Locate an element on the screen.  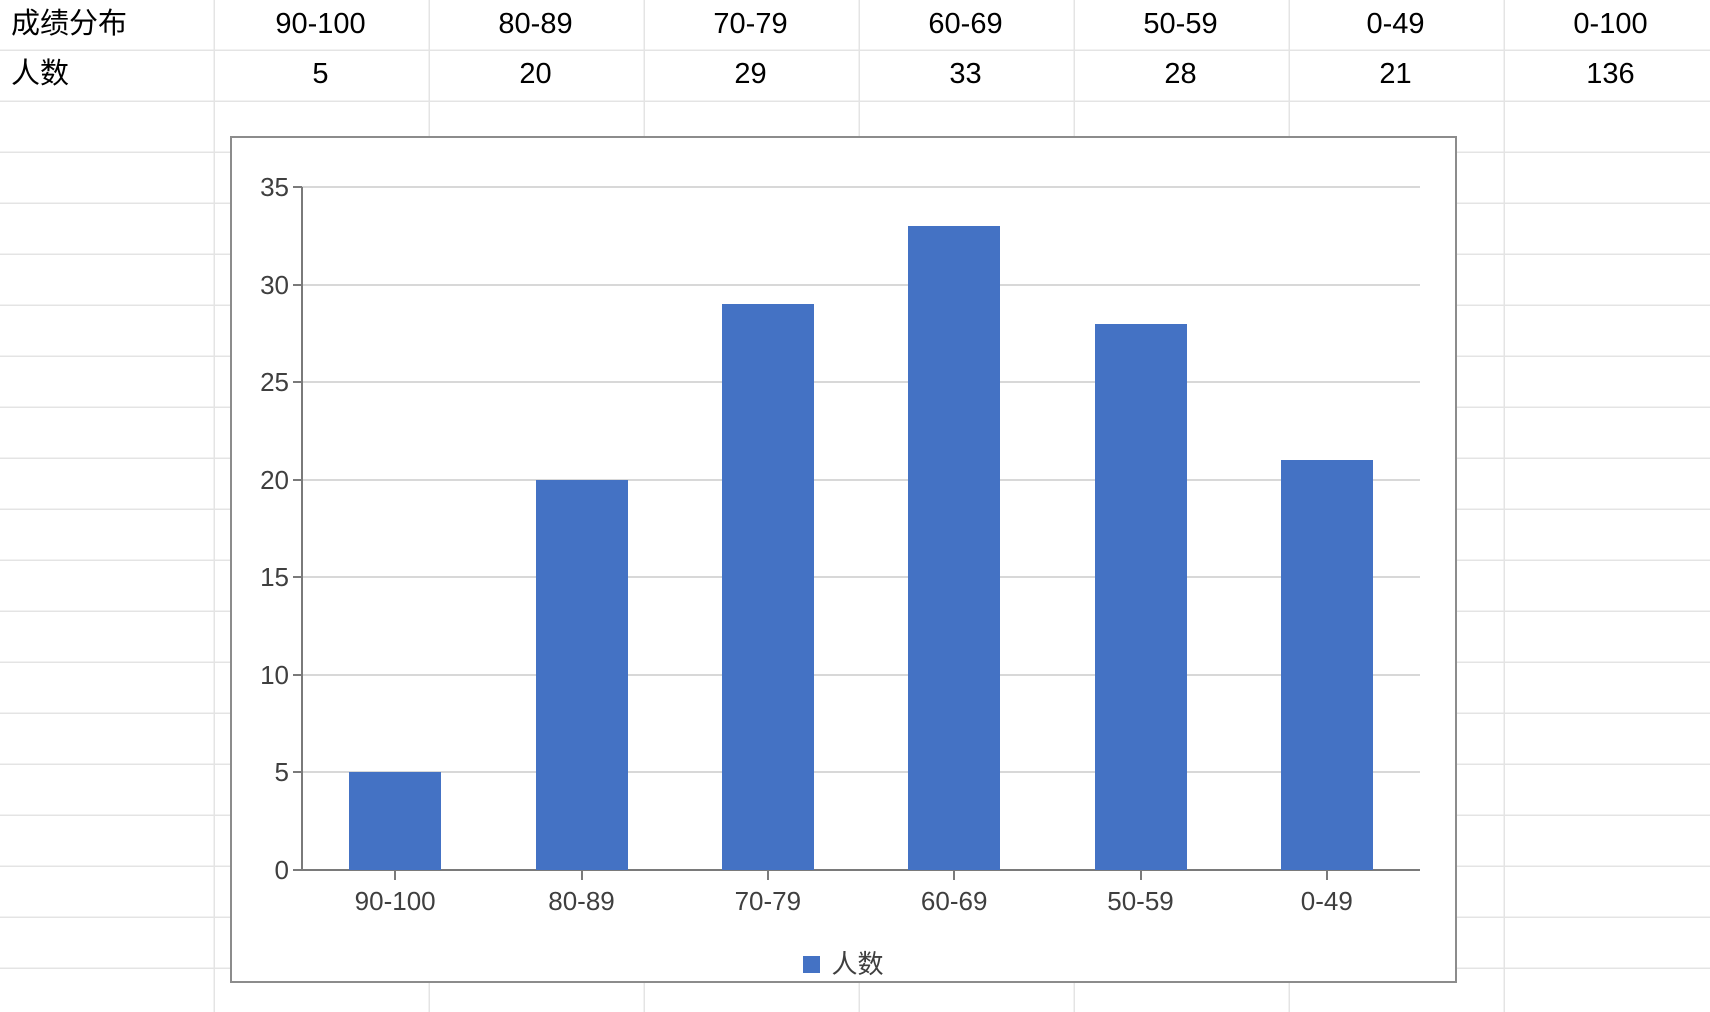
cell-range-50-59: 50-59 is located at coordinates (1180, 24).